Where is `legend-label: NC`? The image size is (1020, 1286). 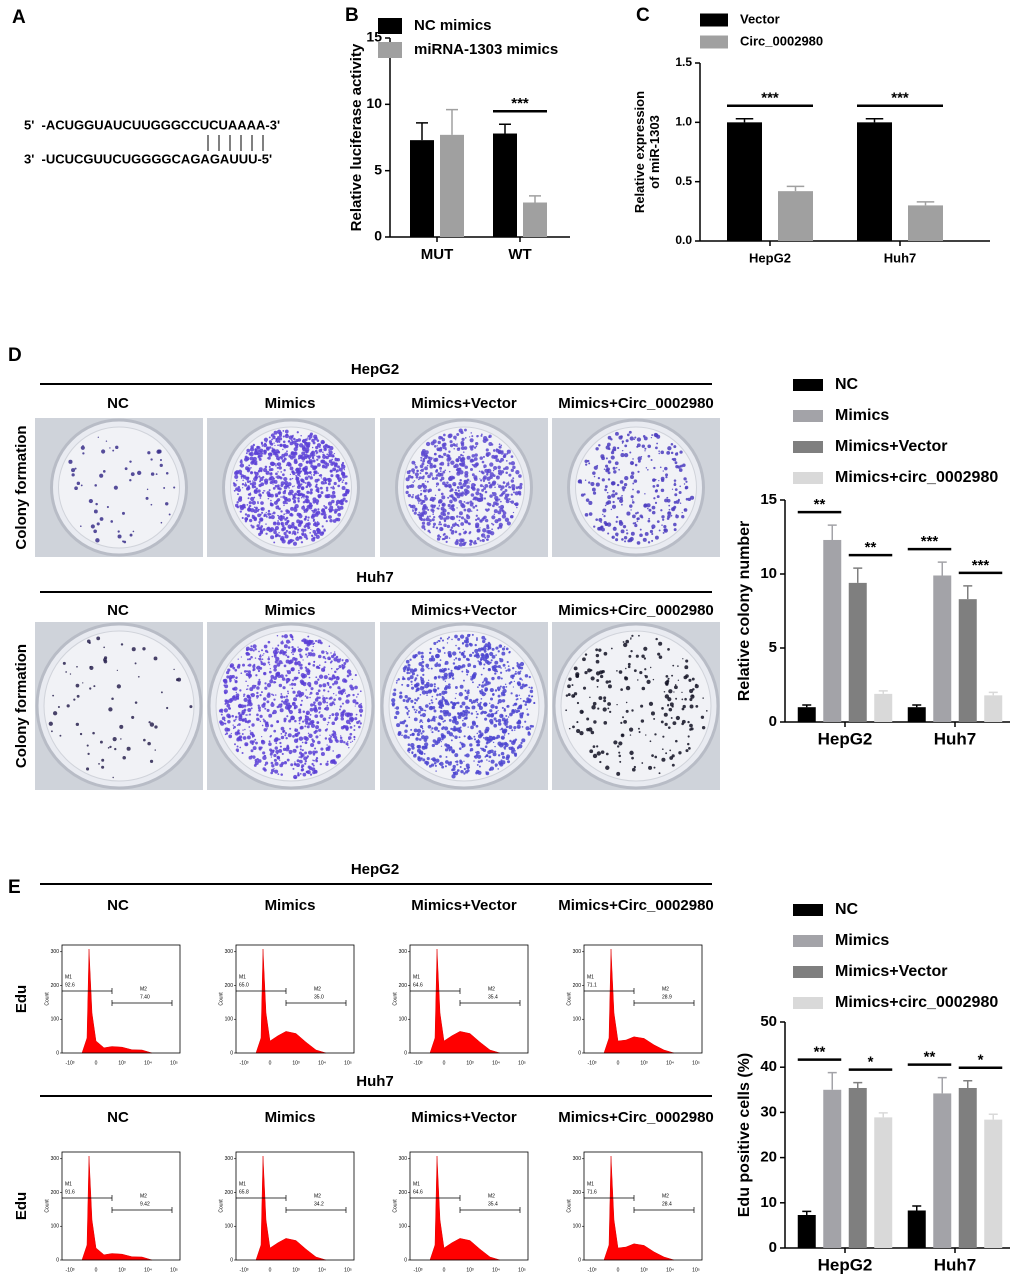 legend-label: NC is located at coordinates (847, 909).